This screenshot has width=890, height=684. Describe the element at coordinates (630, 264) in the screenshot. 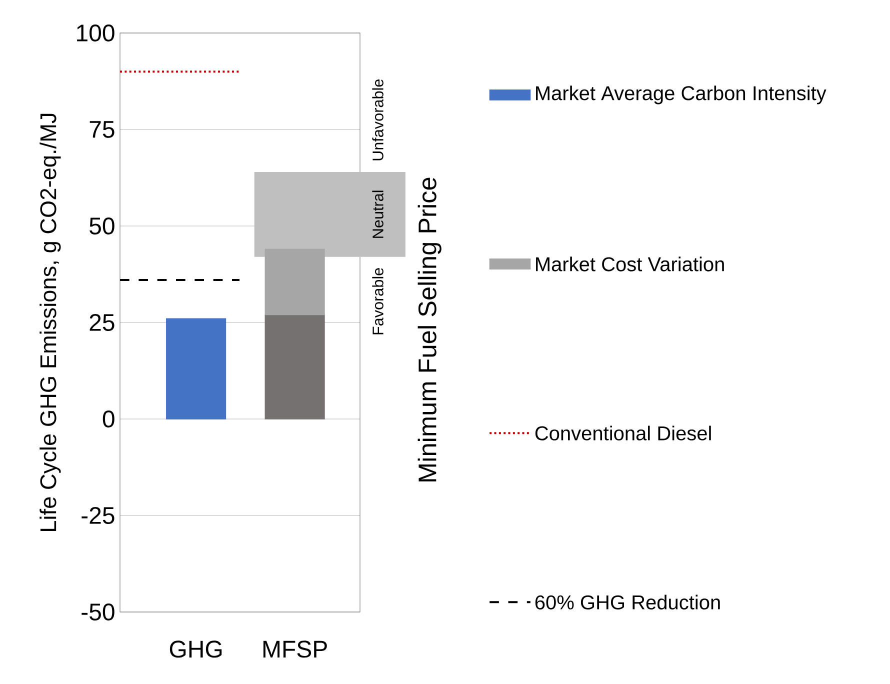

I see `legend-label: Market Cost Variation` at that location.